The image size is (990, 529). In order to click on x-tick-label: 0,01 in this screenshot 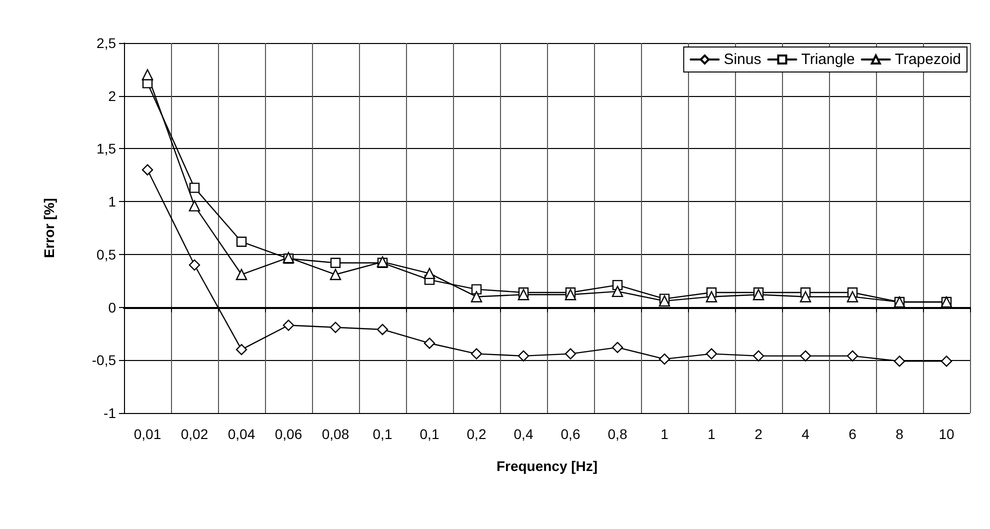, I will do `click(148, 434)`.